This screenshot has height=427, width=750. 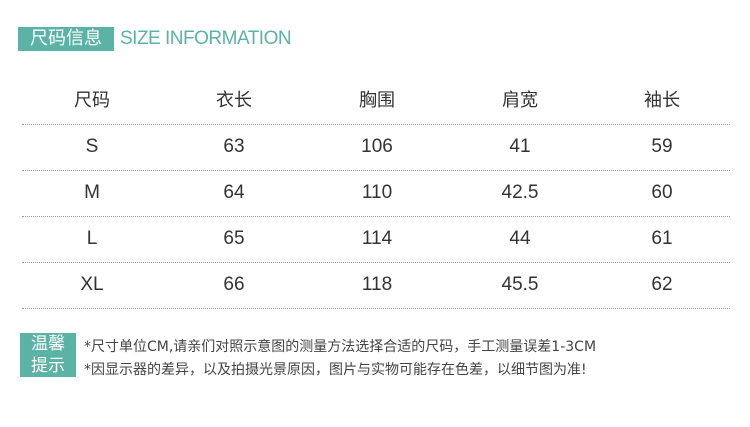 What do you see at coordinates (48, 355) in the screenshot?
I see `tips-label: 温馨 提示` at bounding box center [48, 355].